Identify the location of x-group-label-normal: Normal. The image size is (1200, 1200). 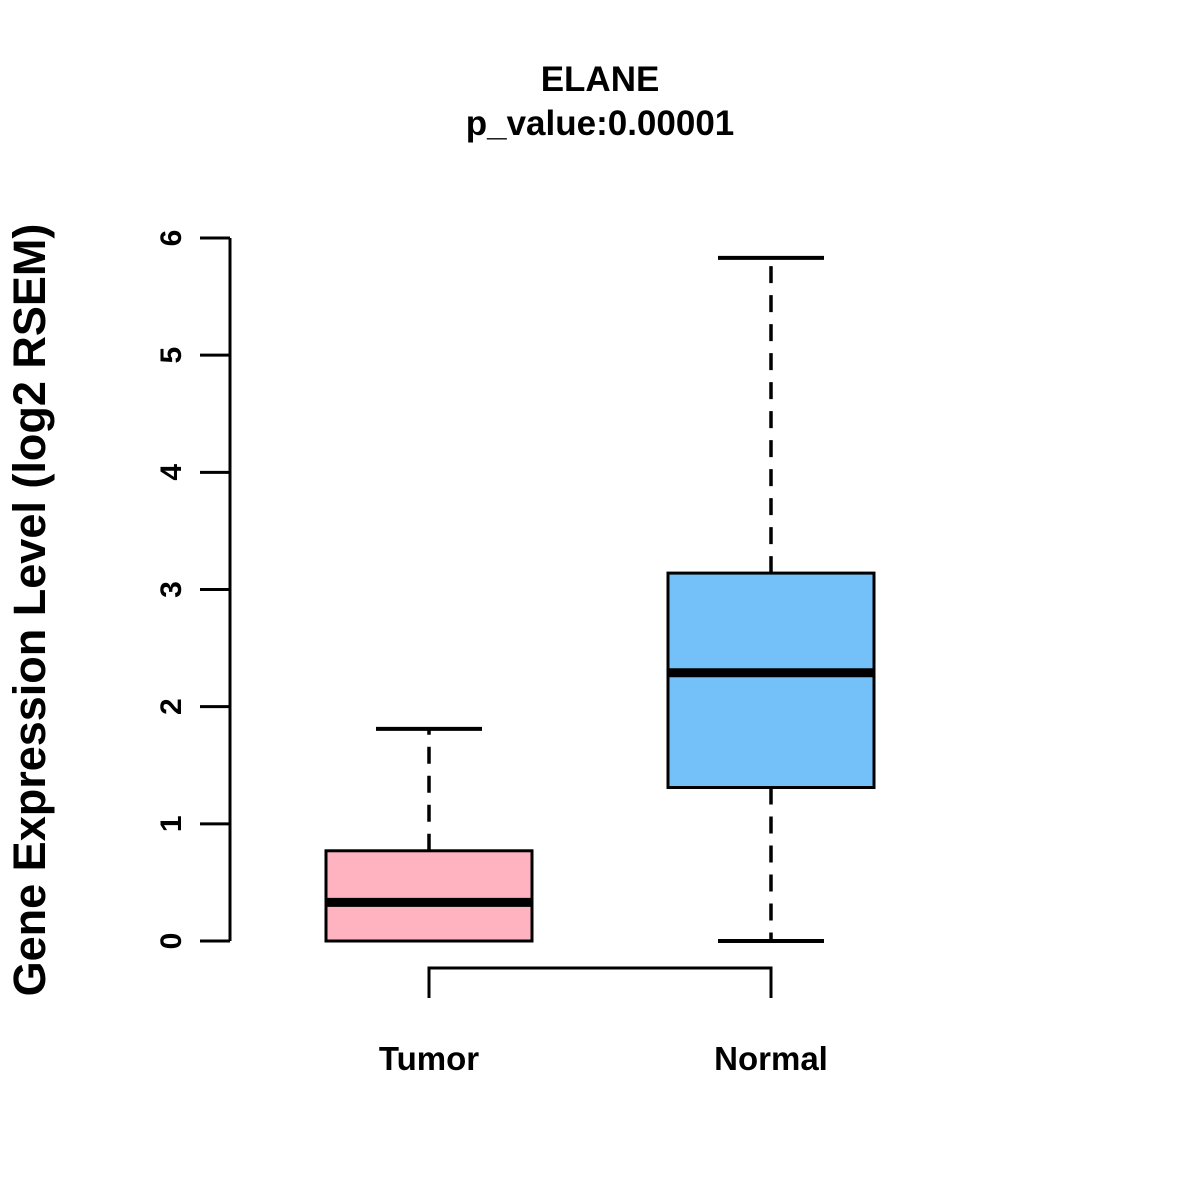
(771, 1058).